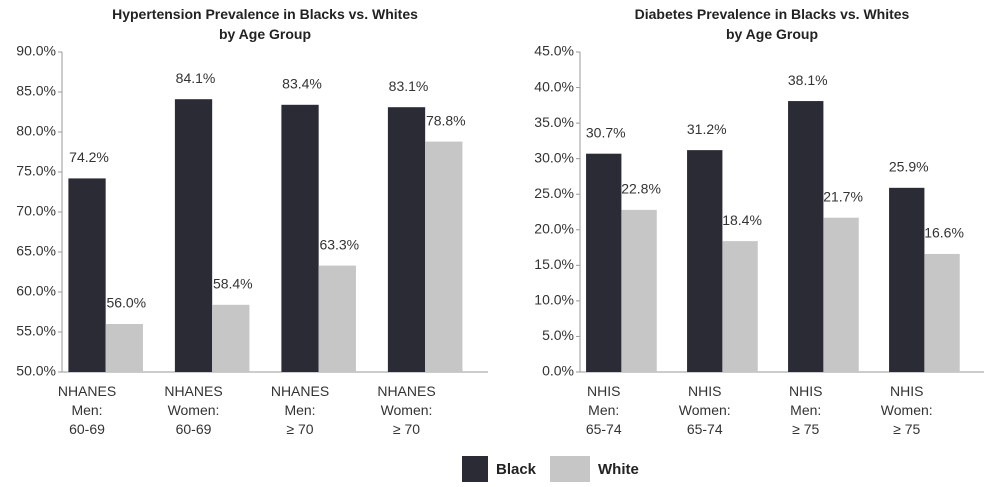  Describe the element at coordinates (446, 120) in the screenshot. I see `data-label: 78.8%` at that location.